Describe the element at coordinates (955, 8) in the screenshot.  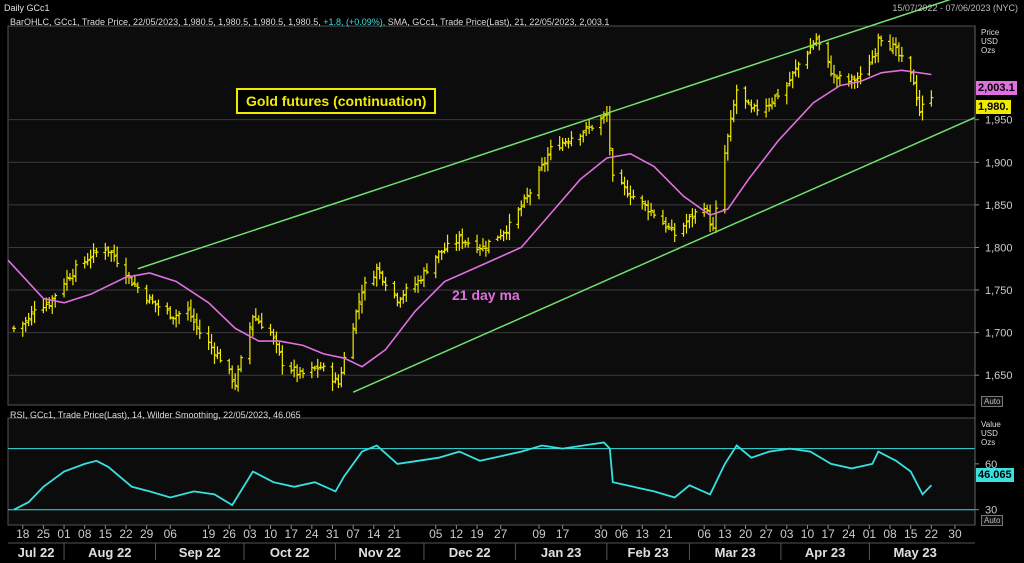
I see `date-range: 15/07/2022 - 07/06/2023 (NYC)` at that location.